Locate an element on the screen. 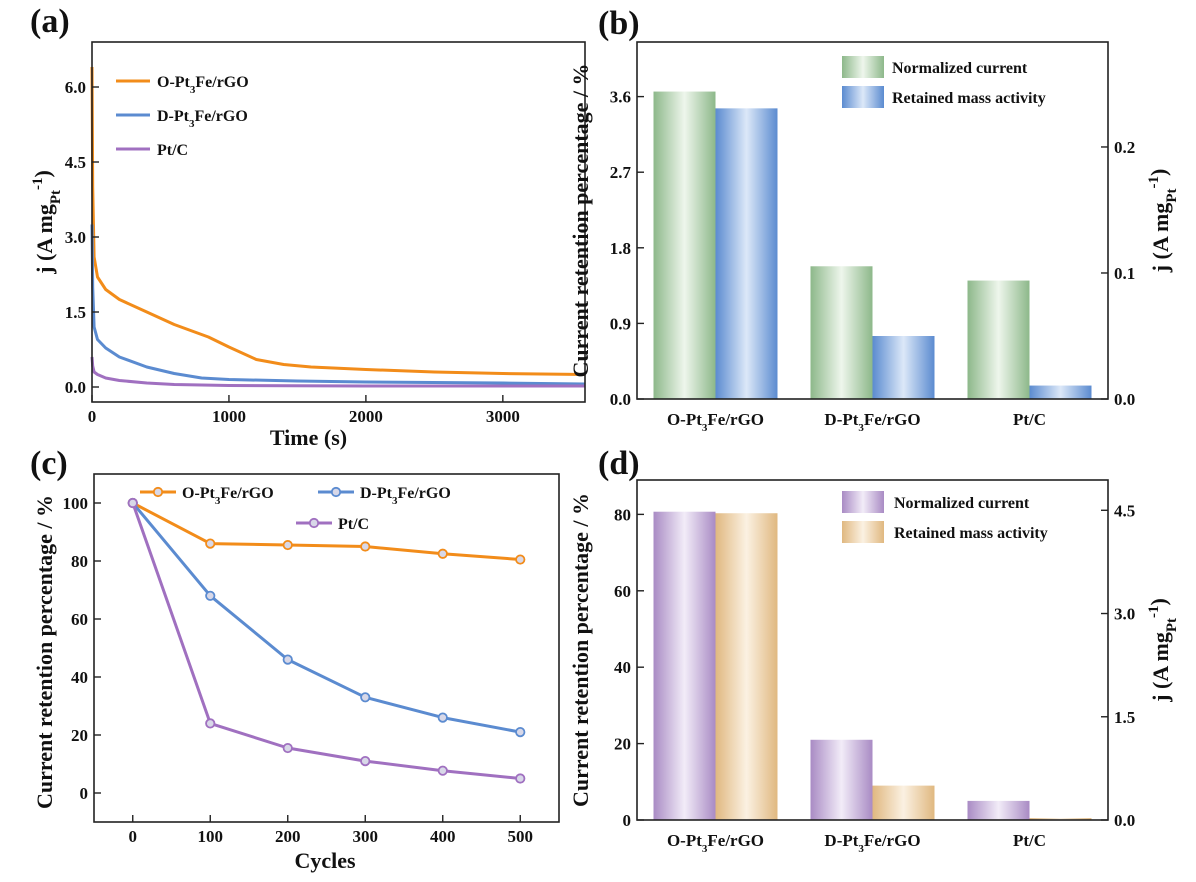 The width and height of the screenshot is (1196, 882). y-axis-label: Current retention percentage / % is located at coordinates (580, 650).